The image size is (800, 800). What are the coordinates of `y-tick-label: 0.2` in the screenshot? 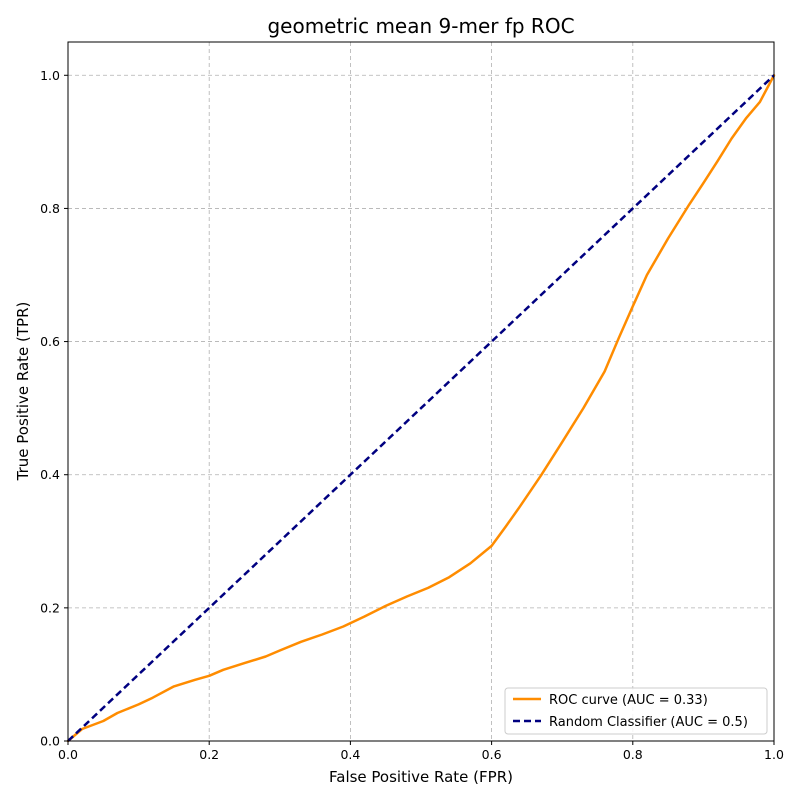 It's located at (50, 607).